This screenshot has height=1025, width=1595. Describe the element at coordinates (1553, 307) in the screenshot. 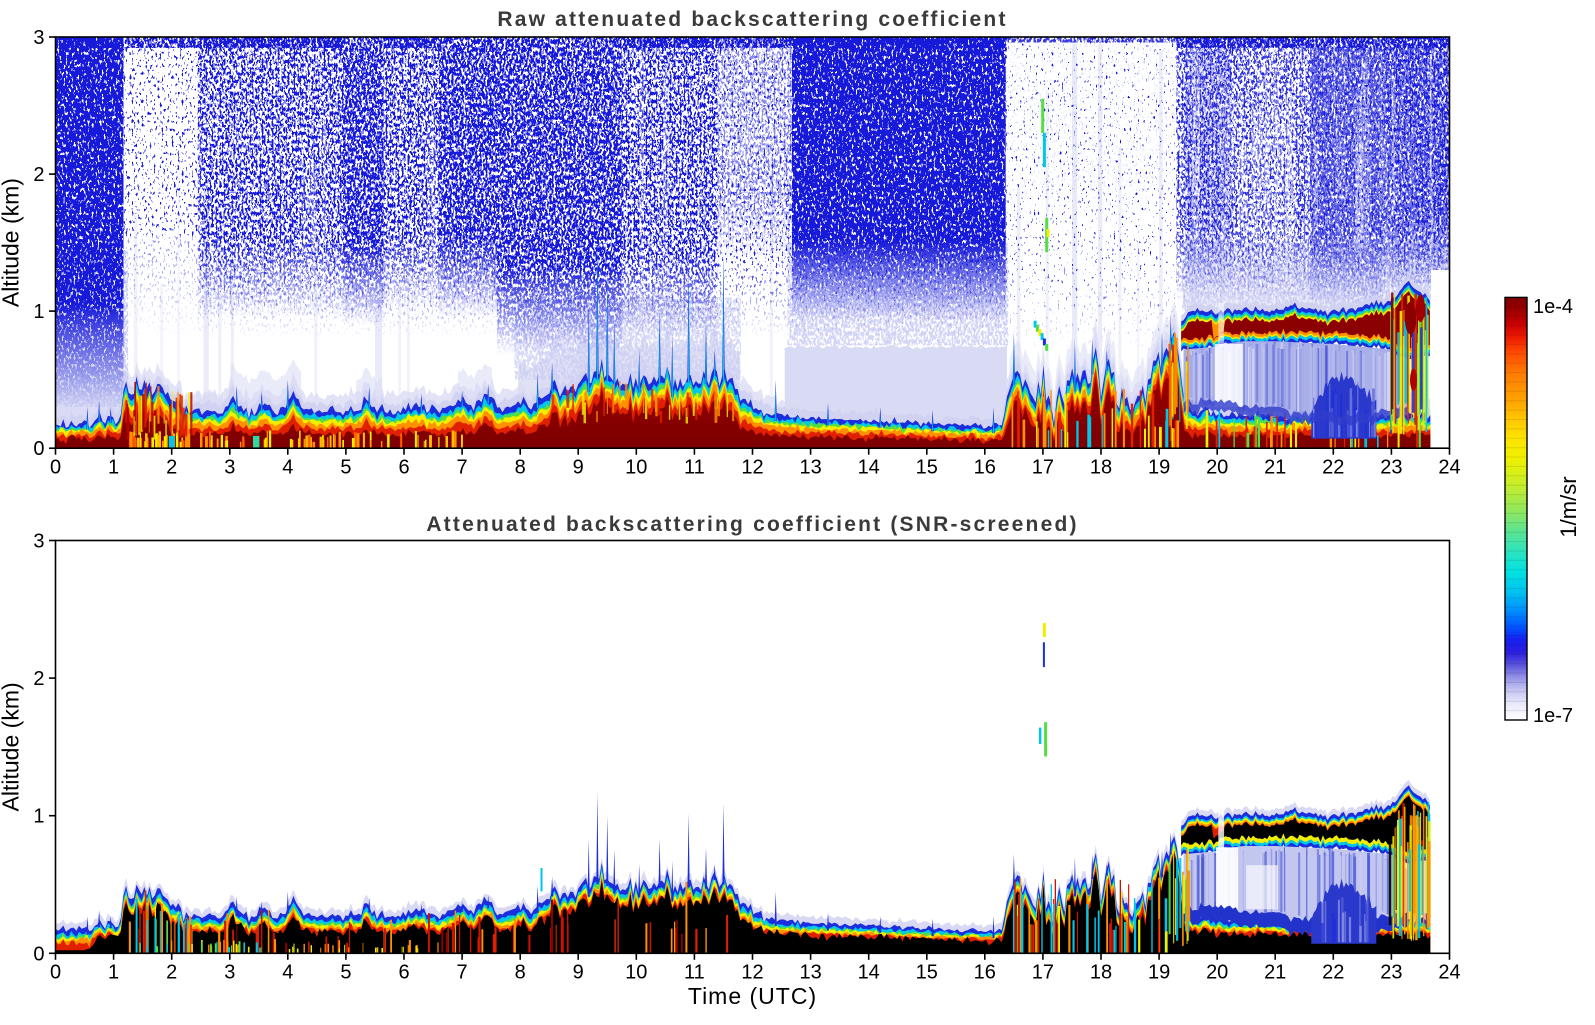

I see `svg-text: 1e-4` at that location.